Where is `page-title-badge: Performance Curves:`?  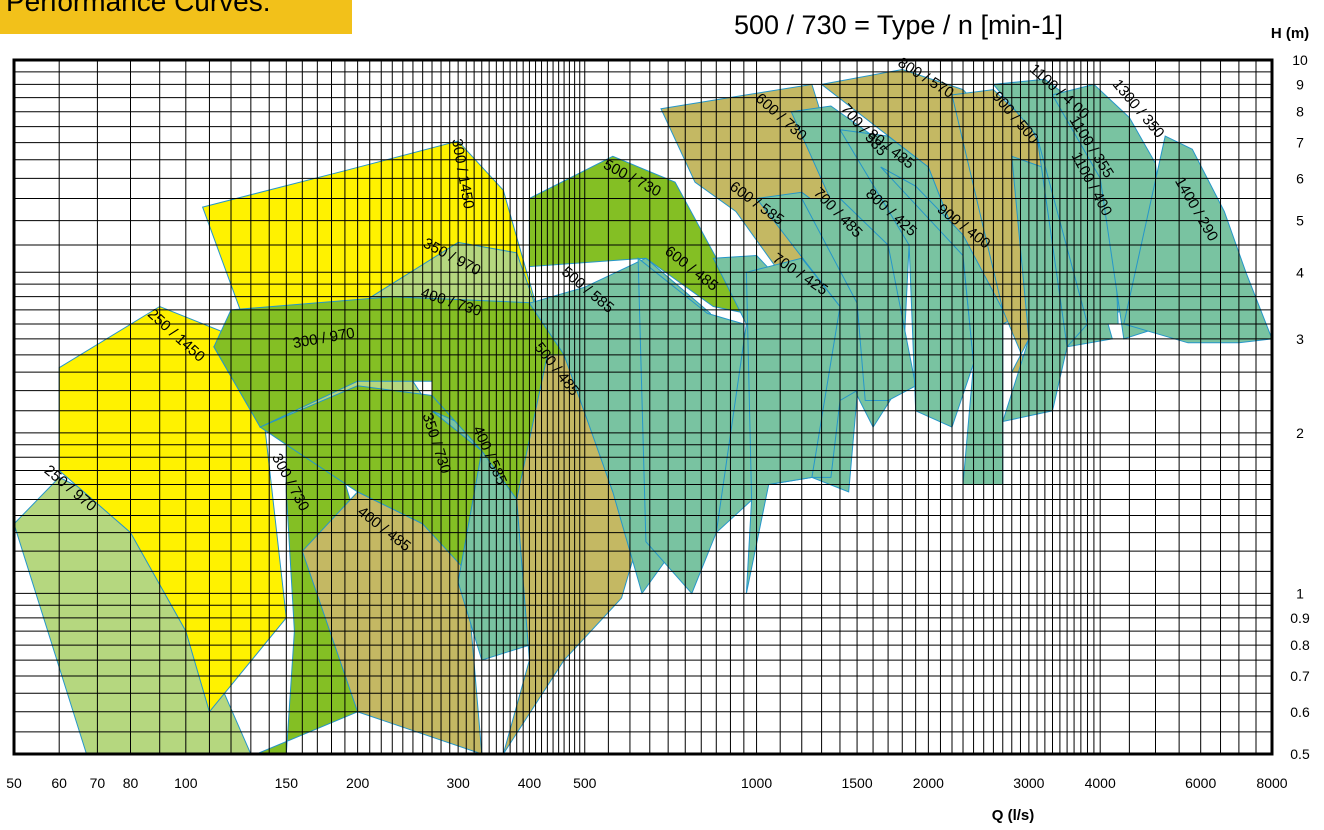 page-title-badge: Performance Curves: is located at coordinates (176, 17).